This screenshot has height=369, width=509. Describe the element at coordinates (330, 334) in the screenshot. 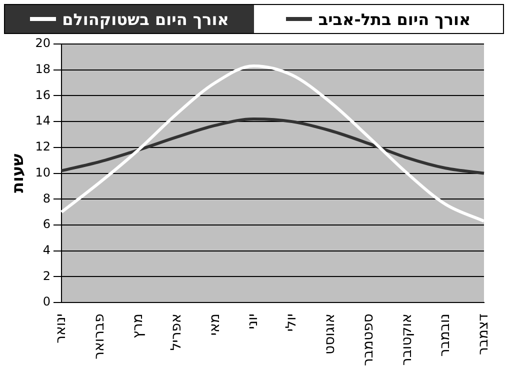

I see `x-tick-label: אוגוסט` at that location.